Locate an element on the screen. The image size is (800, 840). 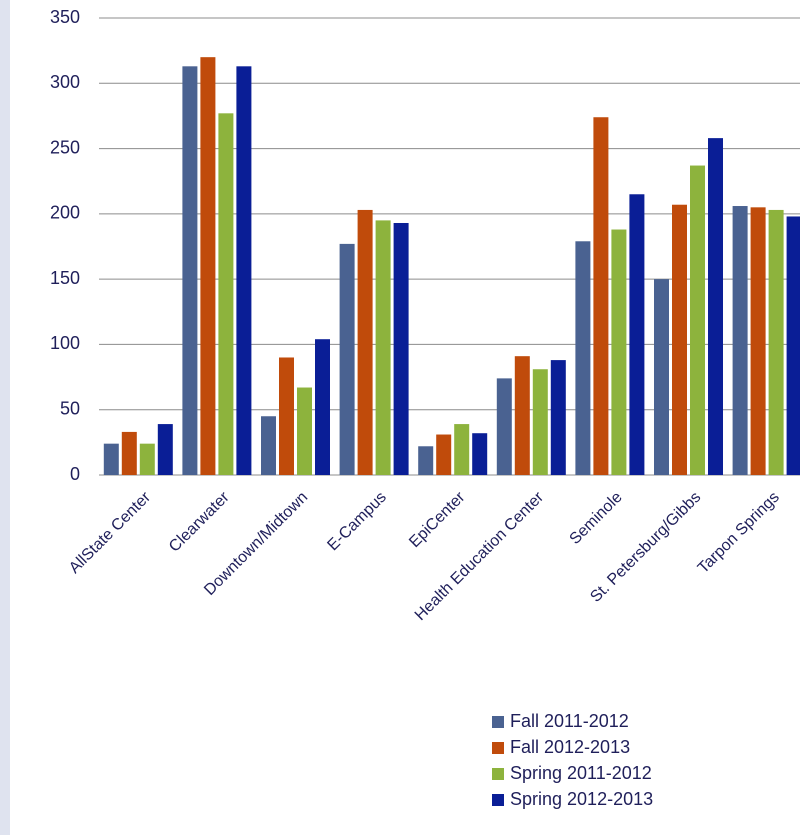
x-tick-label: EpiCenter is located at coordinates (437, 519).